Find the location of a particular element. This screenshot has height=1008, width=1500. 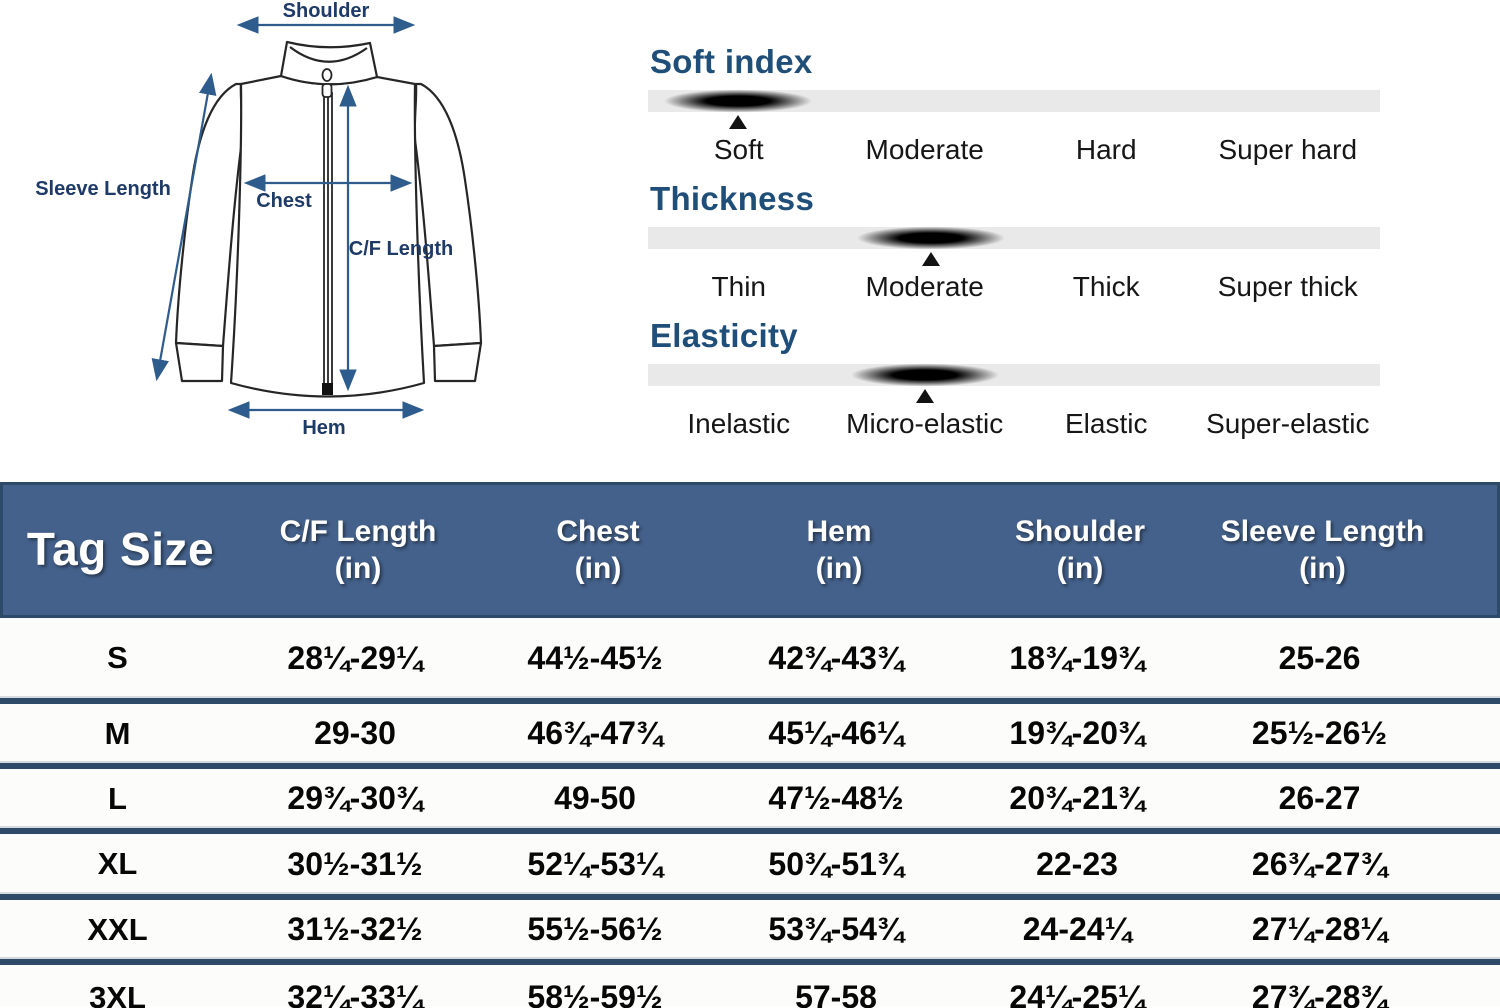

column-header-shoulder: Shoulder (in) is located at coordinates (1080, 550).